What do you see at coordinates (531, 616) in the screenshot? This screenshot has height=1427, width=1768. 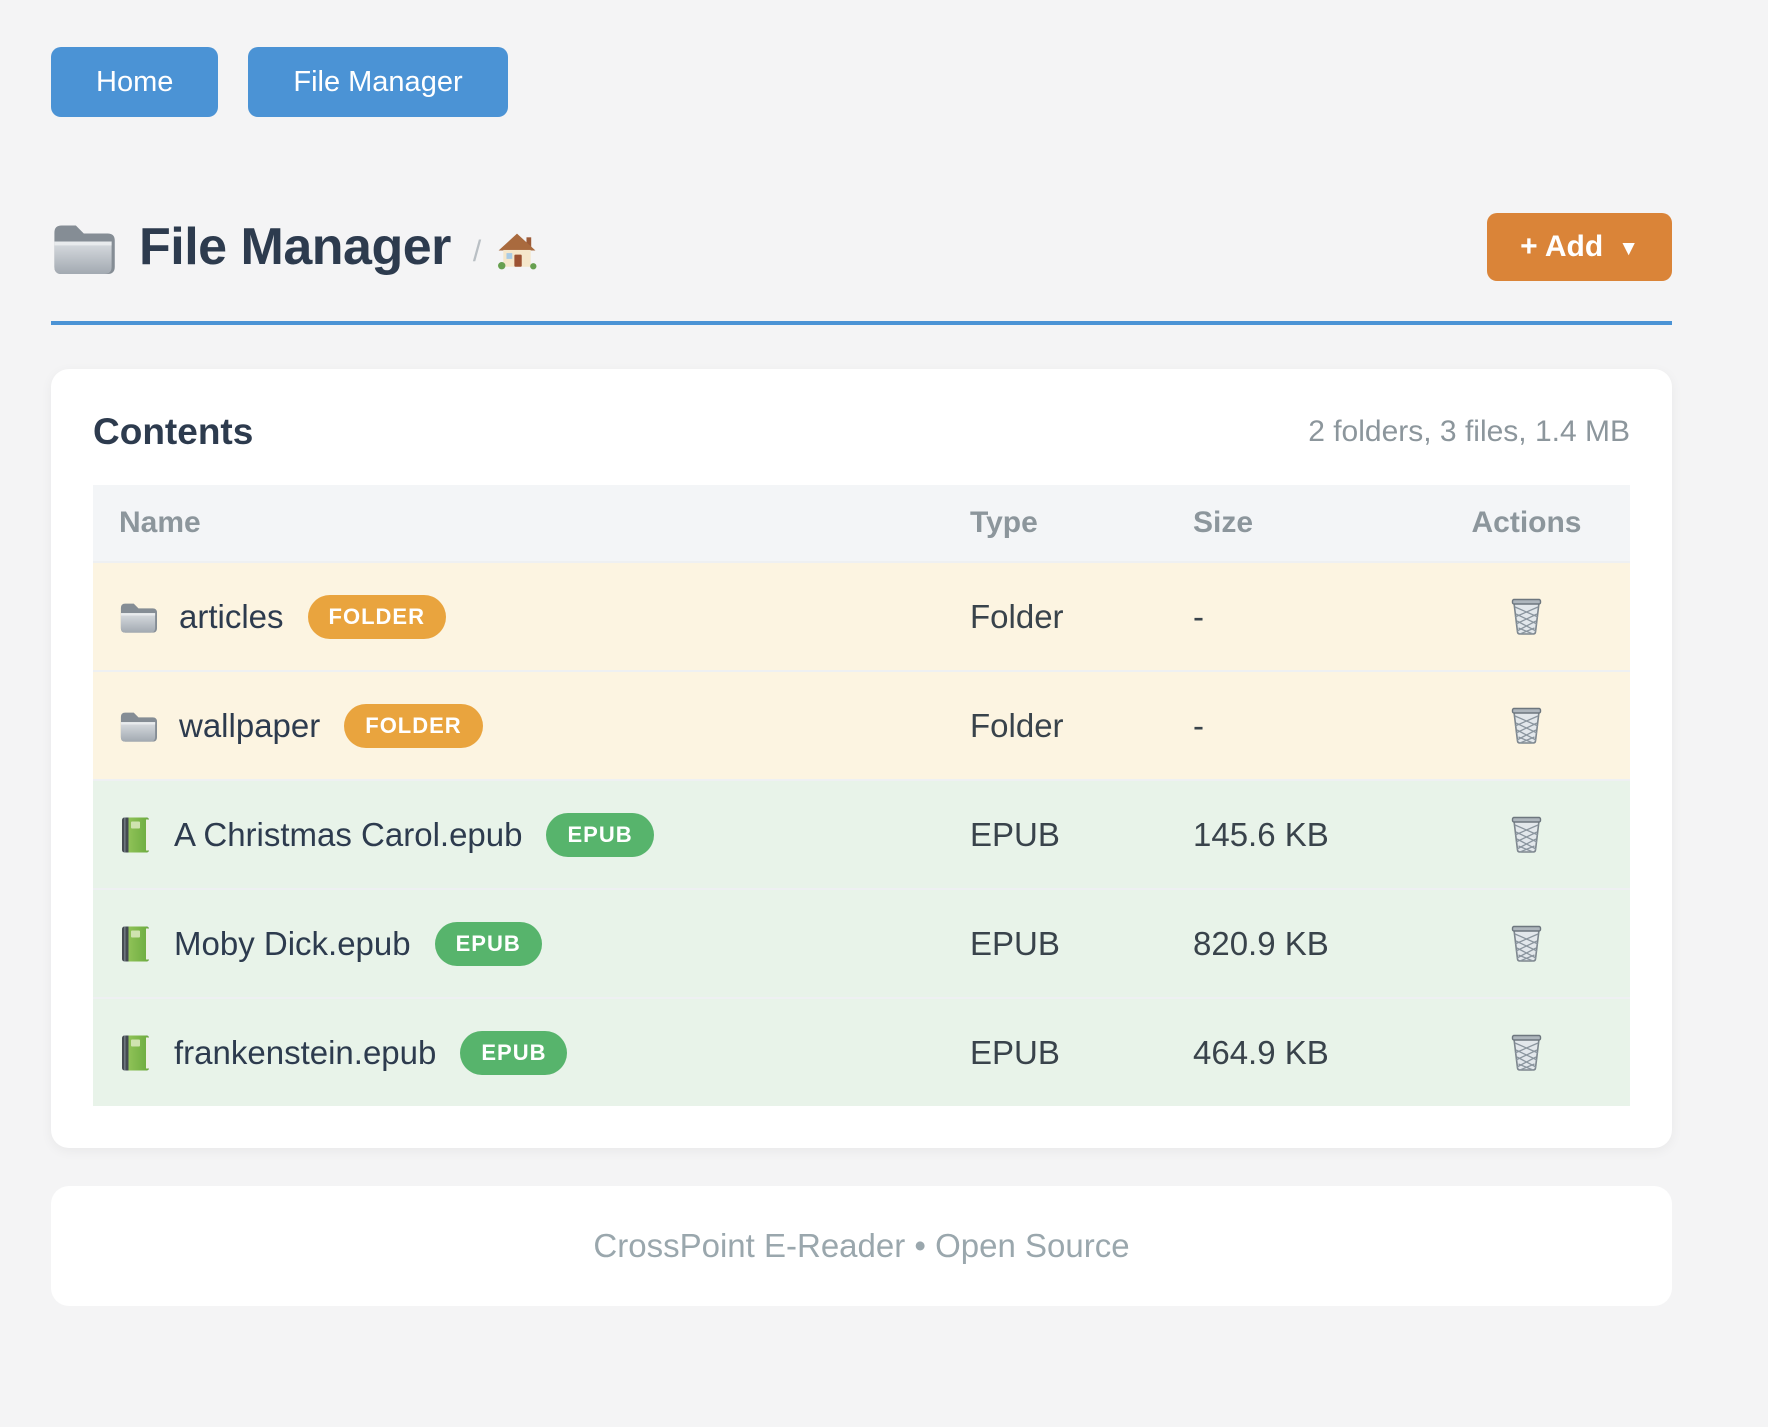 I see `name-cell: articles FOLDER` at bounding box center [531, 616].